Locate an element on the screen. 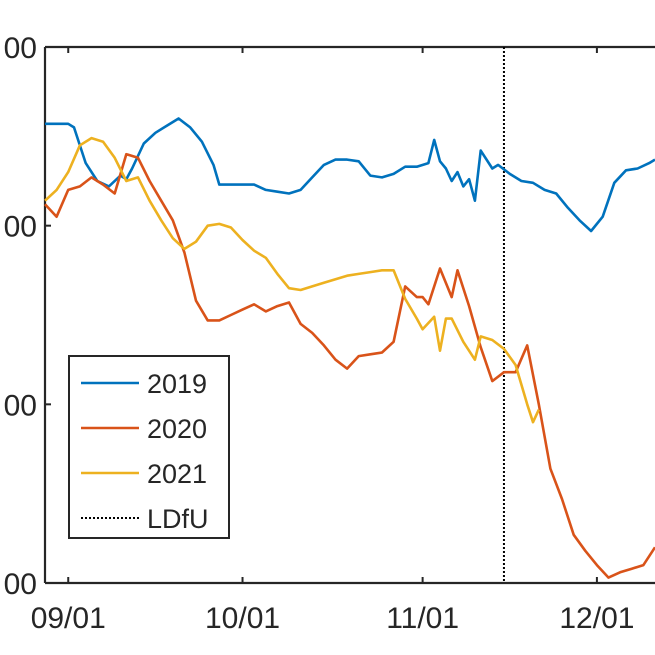 The height and width of the screenshot is (655, 655). legend-label: 2019 is located at coordinates (177, 384).